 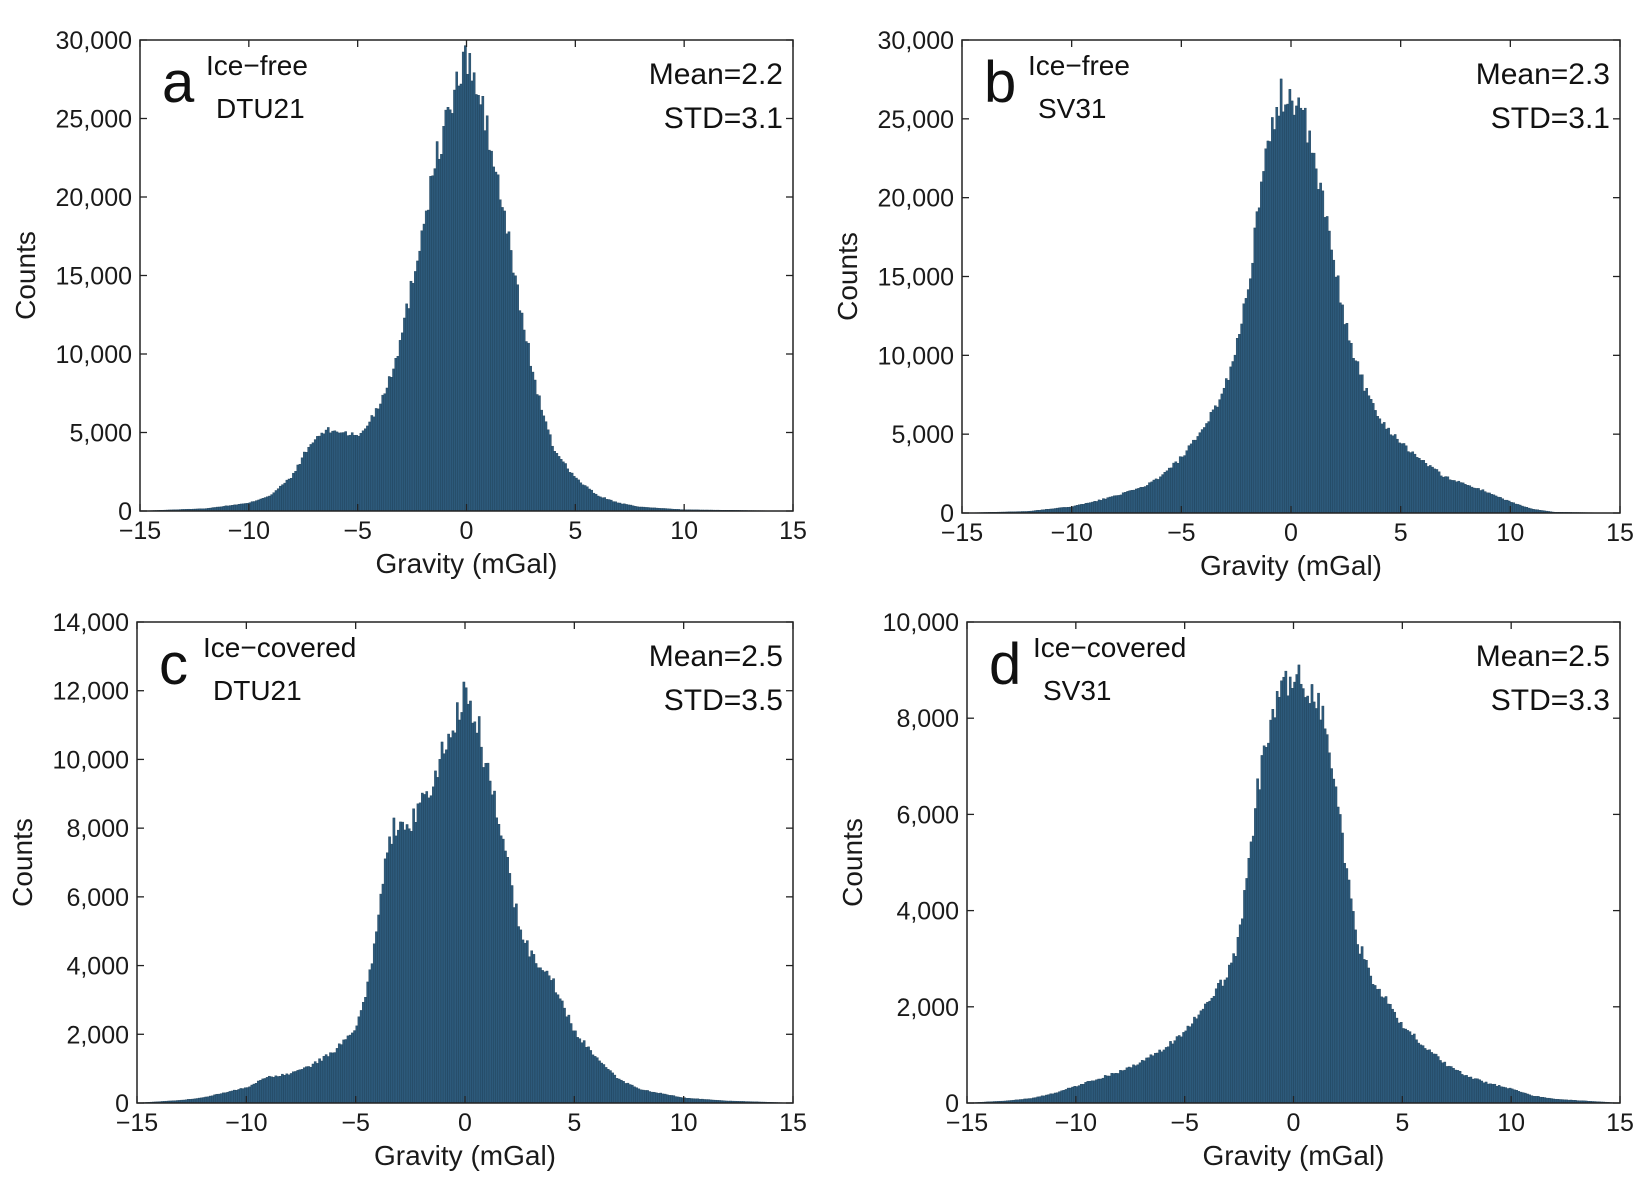 What do you see at coordinates (1543, 656) in the screenshot?
I see `stats-mean: Mean=2.5` at bounding box center [1543, 656].